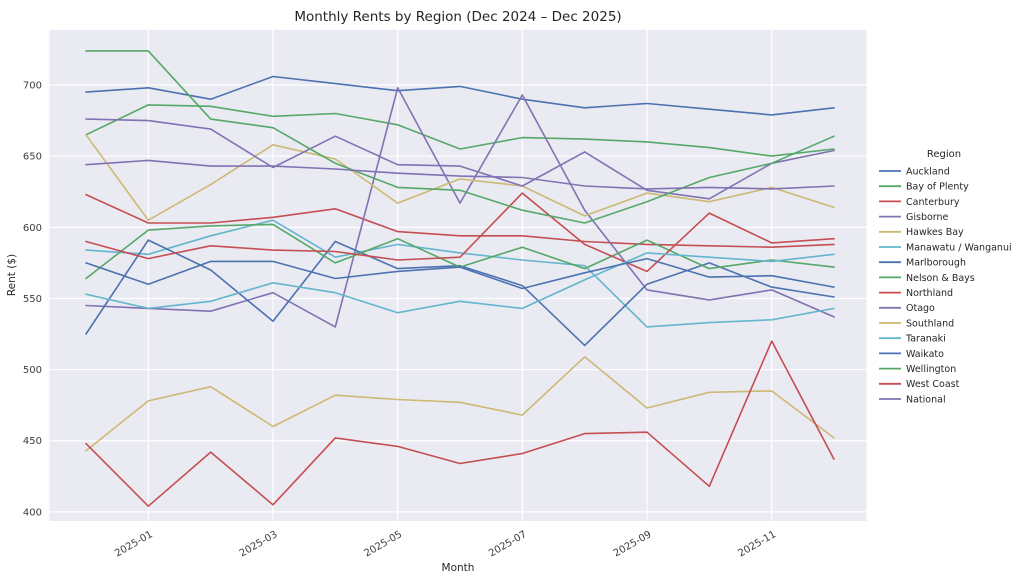  Describe the element at coordinates (458, 568) in the screenshot. I see `x-axis-label: Month` at that location.